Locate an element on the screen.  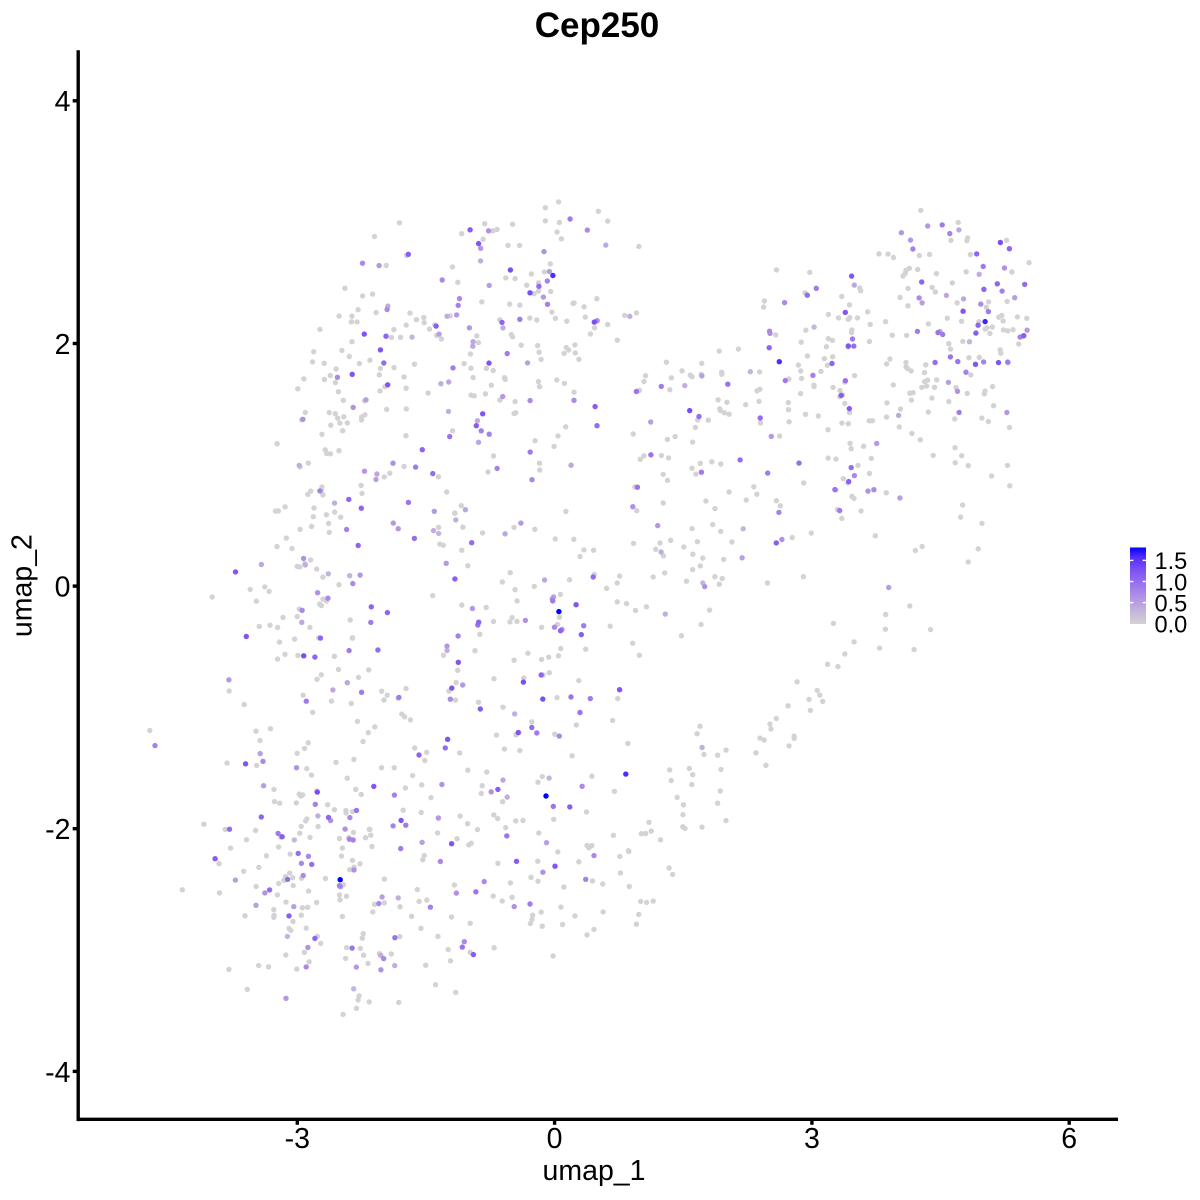
svg-text: 4 is located at coordinates (63, 102).